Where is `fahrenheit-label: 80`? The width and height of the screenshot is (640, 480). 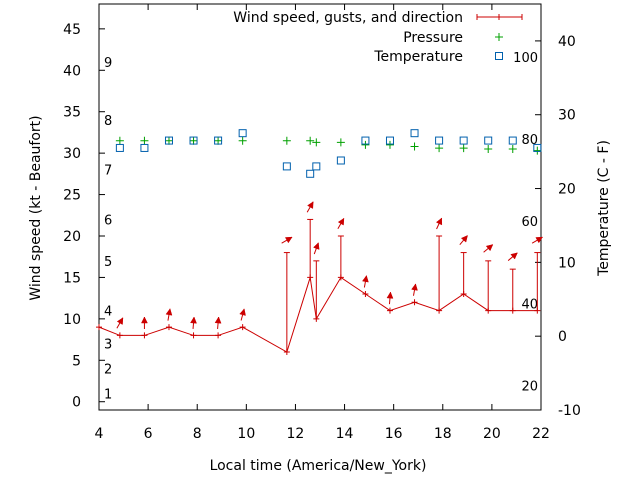
fahrenheit-label: 80 is located at coordinates (529, 140).